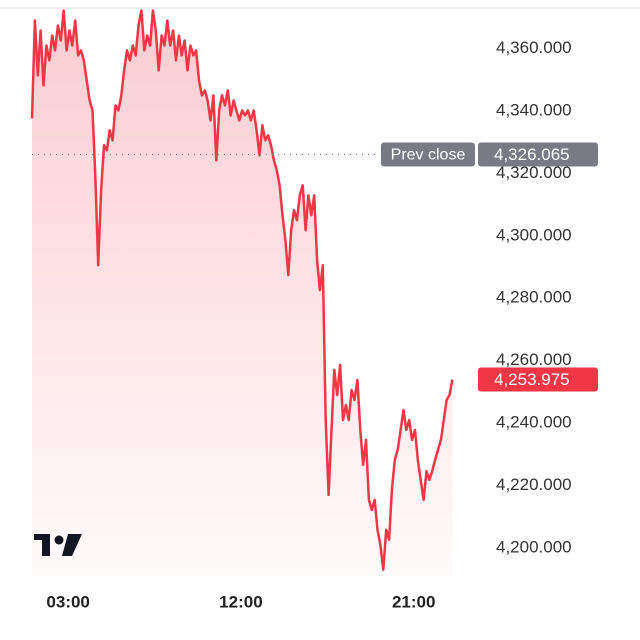 The width and height of the screenshot is (640, 640). What do you see at coordinates (534, 234) in the screenshot?
I see `y-tick-label: 4,300.000` at bounding box center [534, 234].